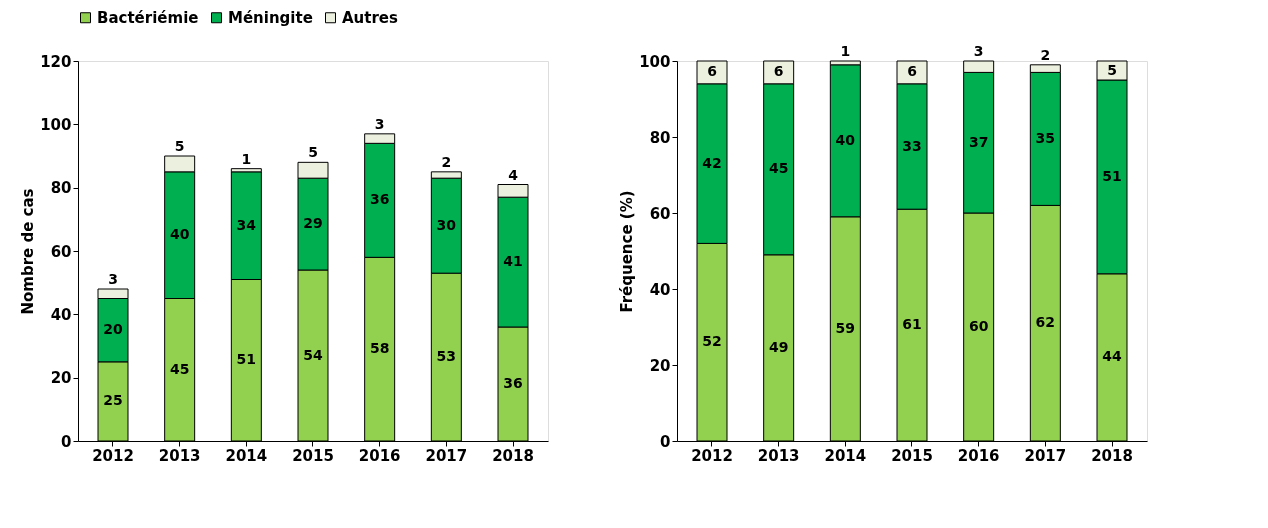 Image resolution: width=1268 pixels, height=528 pixels. I want to click on data-label: 20, so click(113, 329).